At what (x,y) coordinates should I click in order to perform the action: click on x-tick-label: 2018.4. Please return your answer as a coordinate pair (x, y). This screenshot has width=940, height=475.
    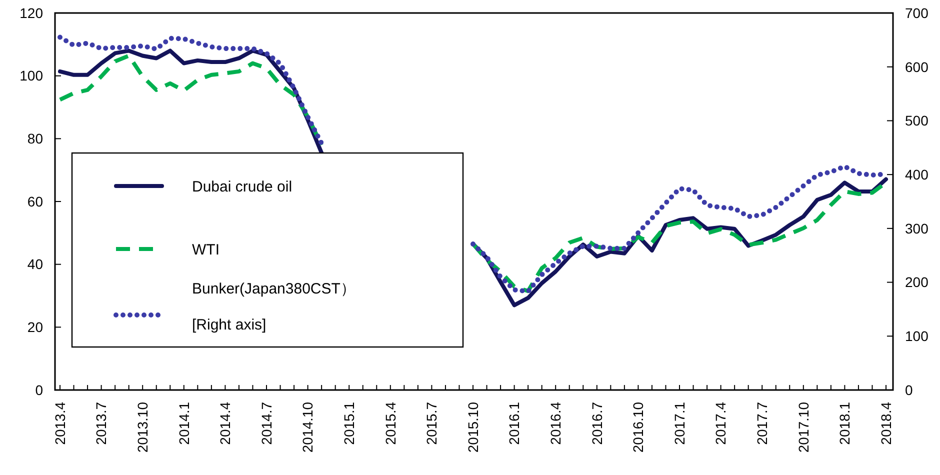
    Looking at the image, I should click on (886, 423).